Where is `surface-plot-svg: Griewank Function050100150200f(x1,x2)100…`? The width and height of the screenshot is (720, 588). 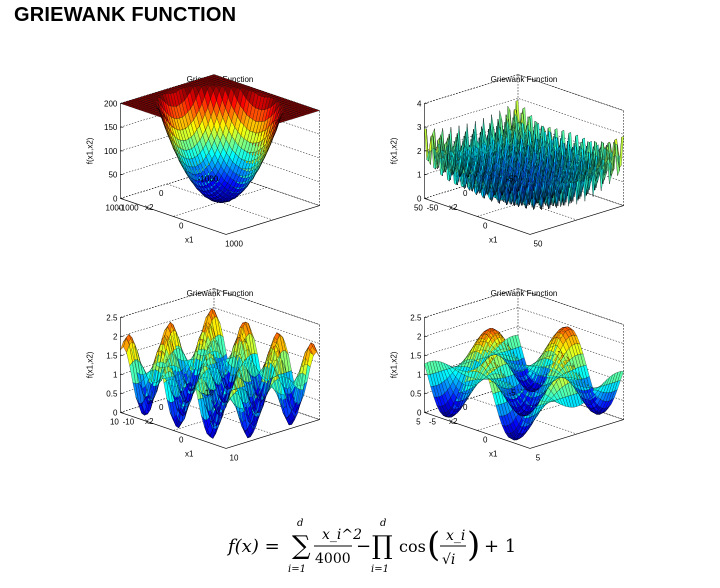 surface-plot-svg: Griewank Function050100150200f(x1,x2)100… is located at coordinates (203, 161).